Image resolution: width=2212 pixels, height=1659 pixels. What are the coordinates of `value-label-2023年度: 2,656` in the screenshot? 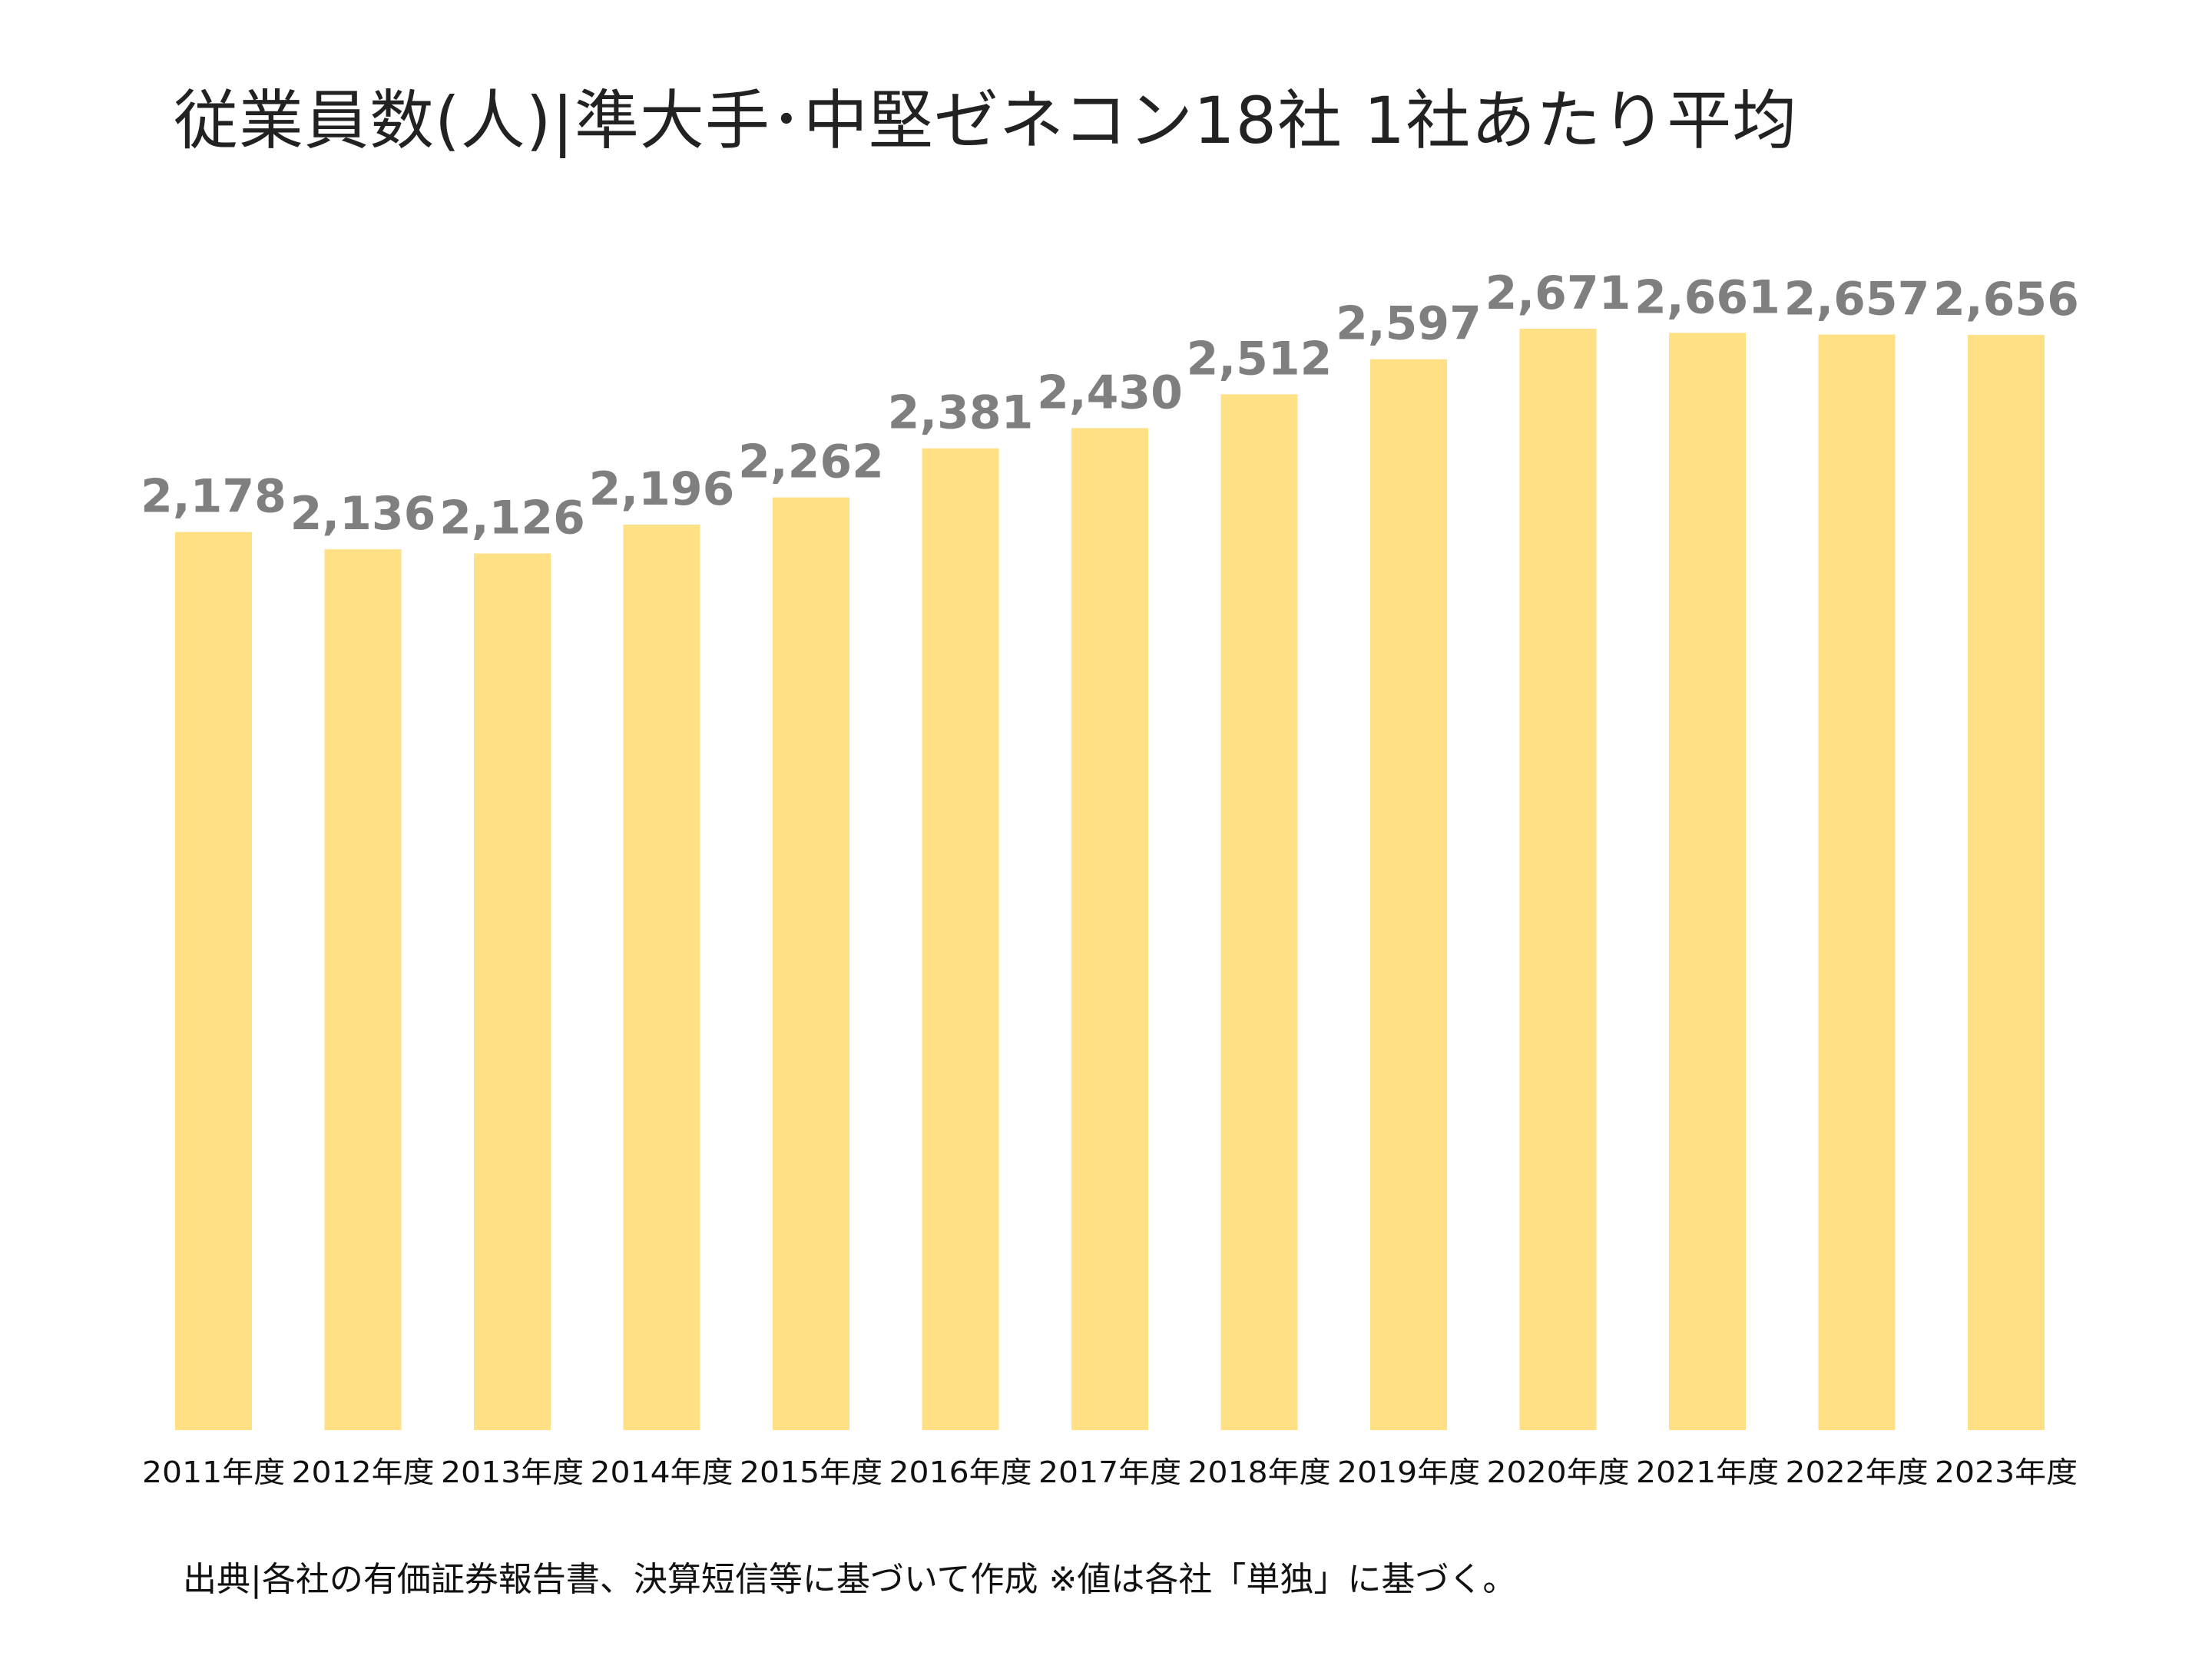 It's located at (2006, 299).